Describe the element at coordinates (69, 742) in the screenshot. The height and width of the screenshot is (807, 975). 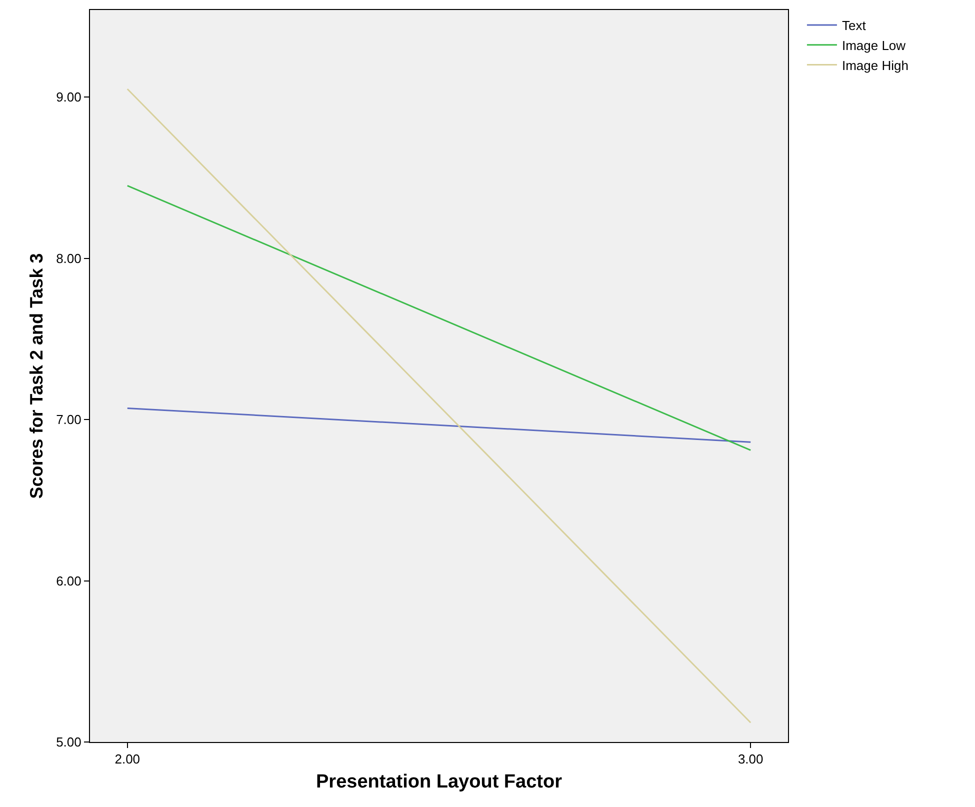
I see `y-tick-label: 5.00` at that location.